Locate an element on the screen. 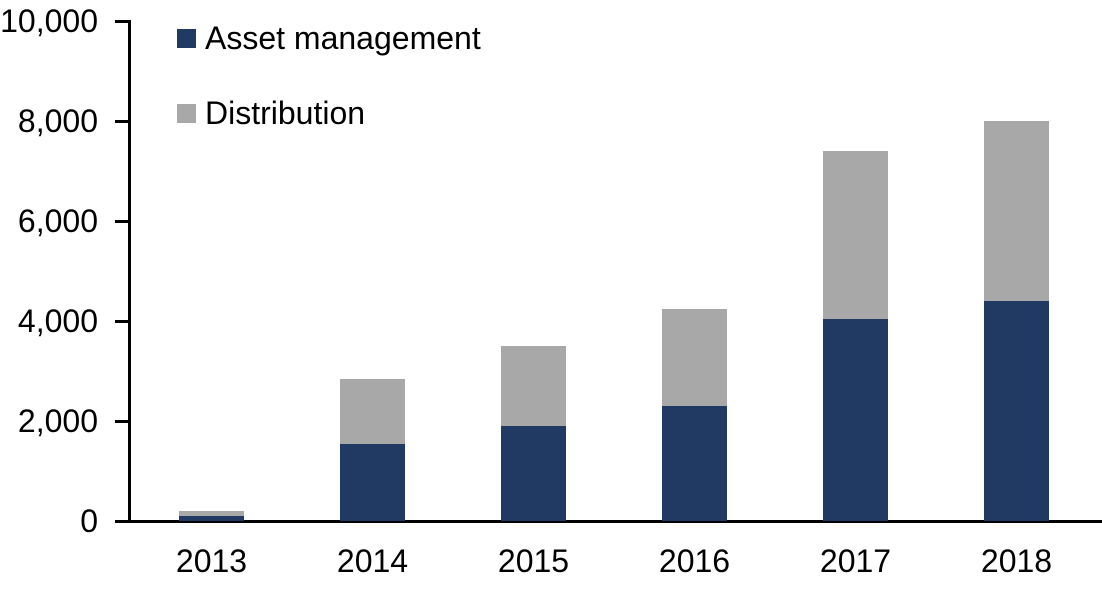 The height and width of the screenshot is (594, 1102). y-tick-label-6-000: 6,000 is located at coordinates (57, 221).